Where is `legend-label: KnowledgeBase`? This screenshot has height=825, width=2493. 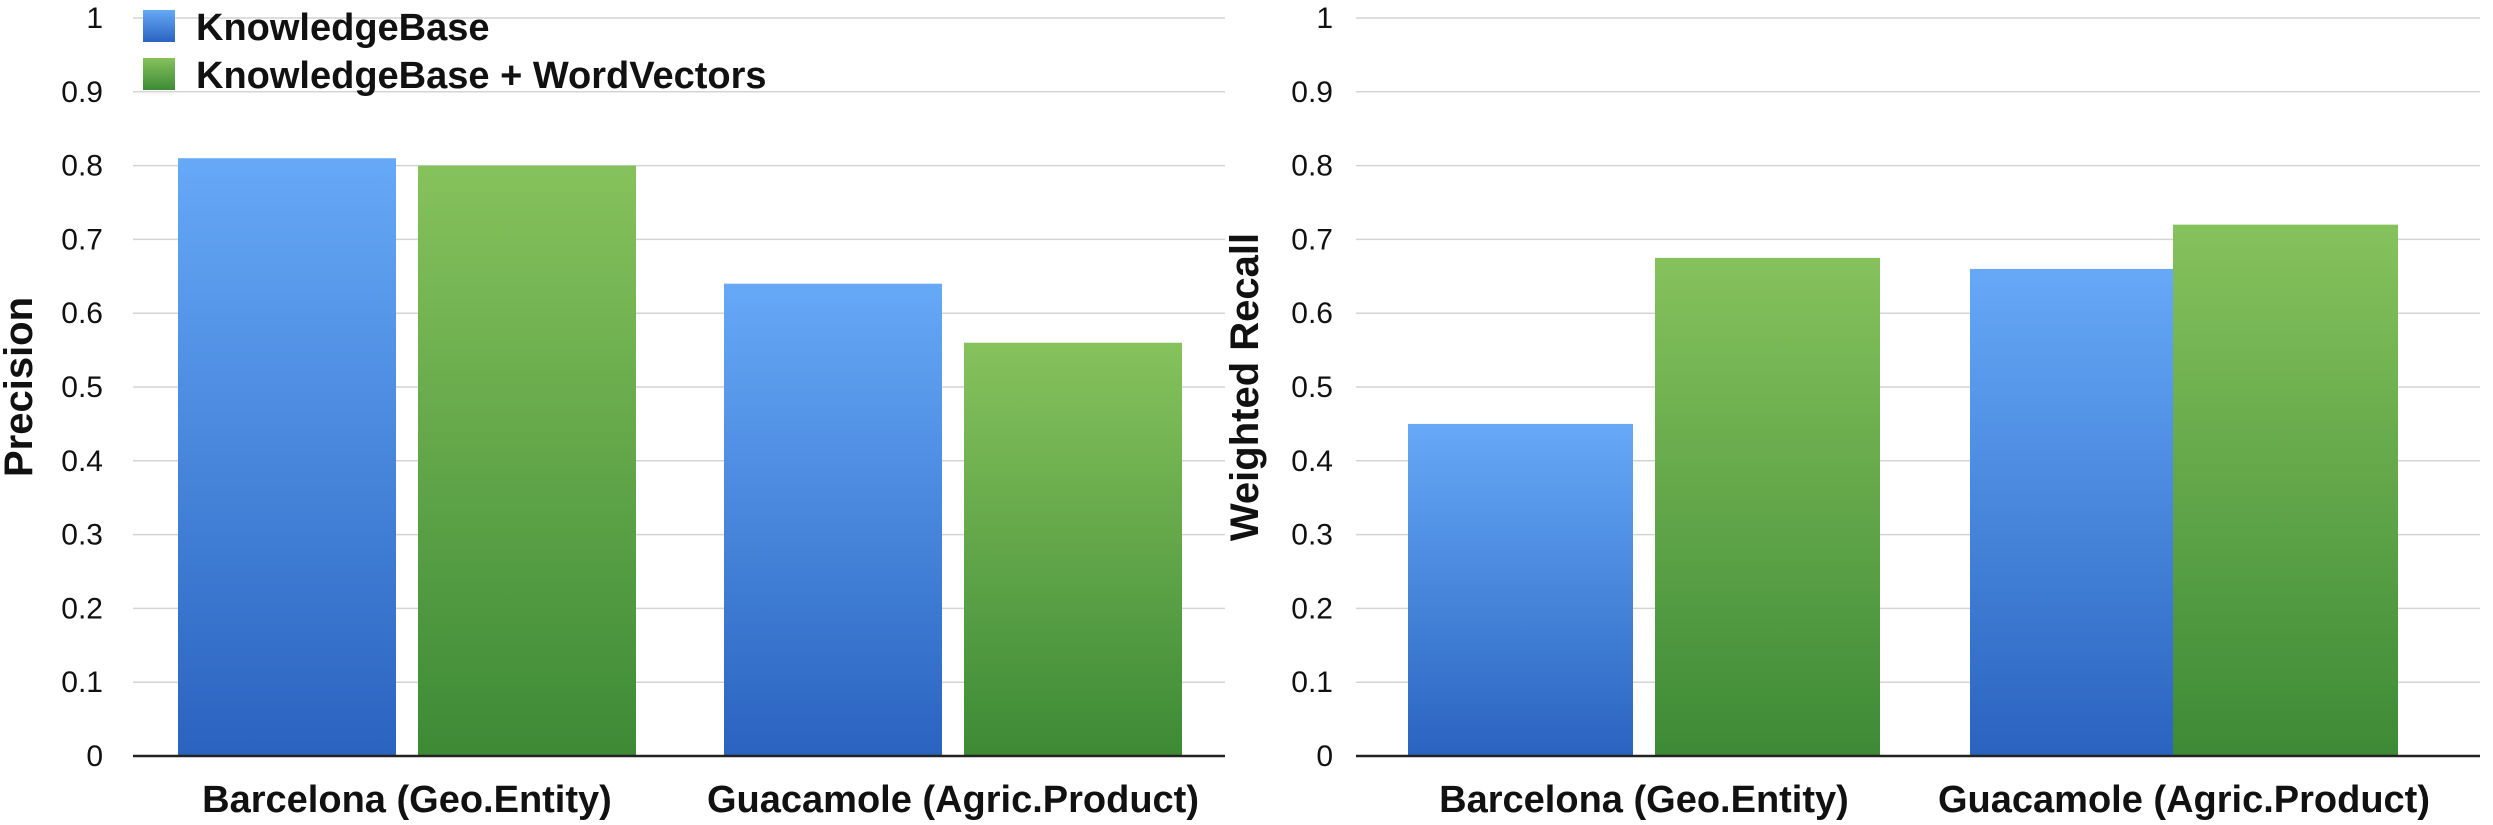
legend-label: KnowledgeBase is located at coordinates (343, 28).